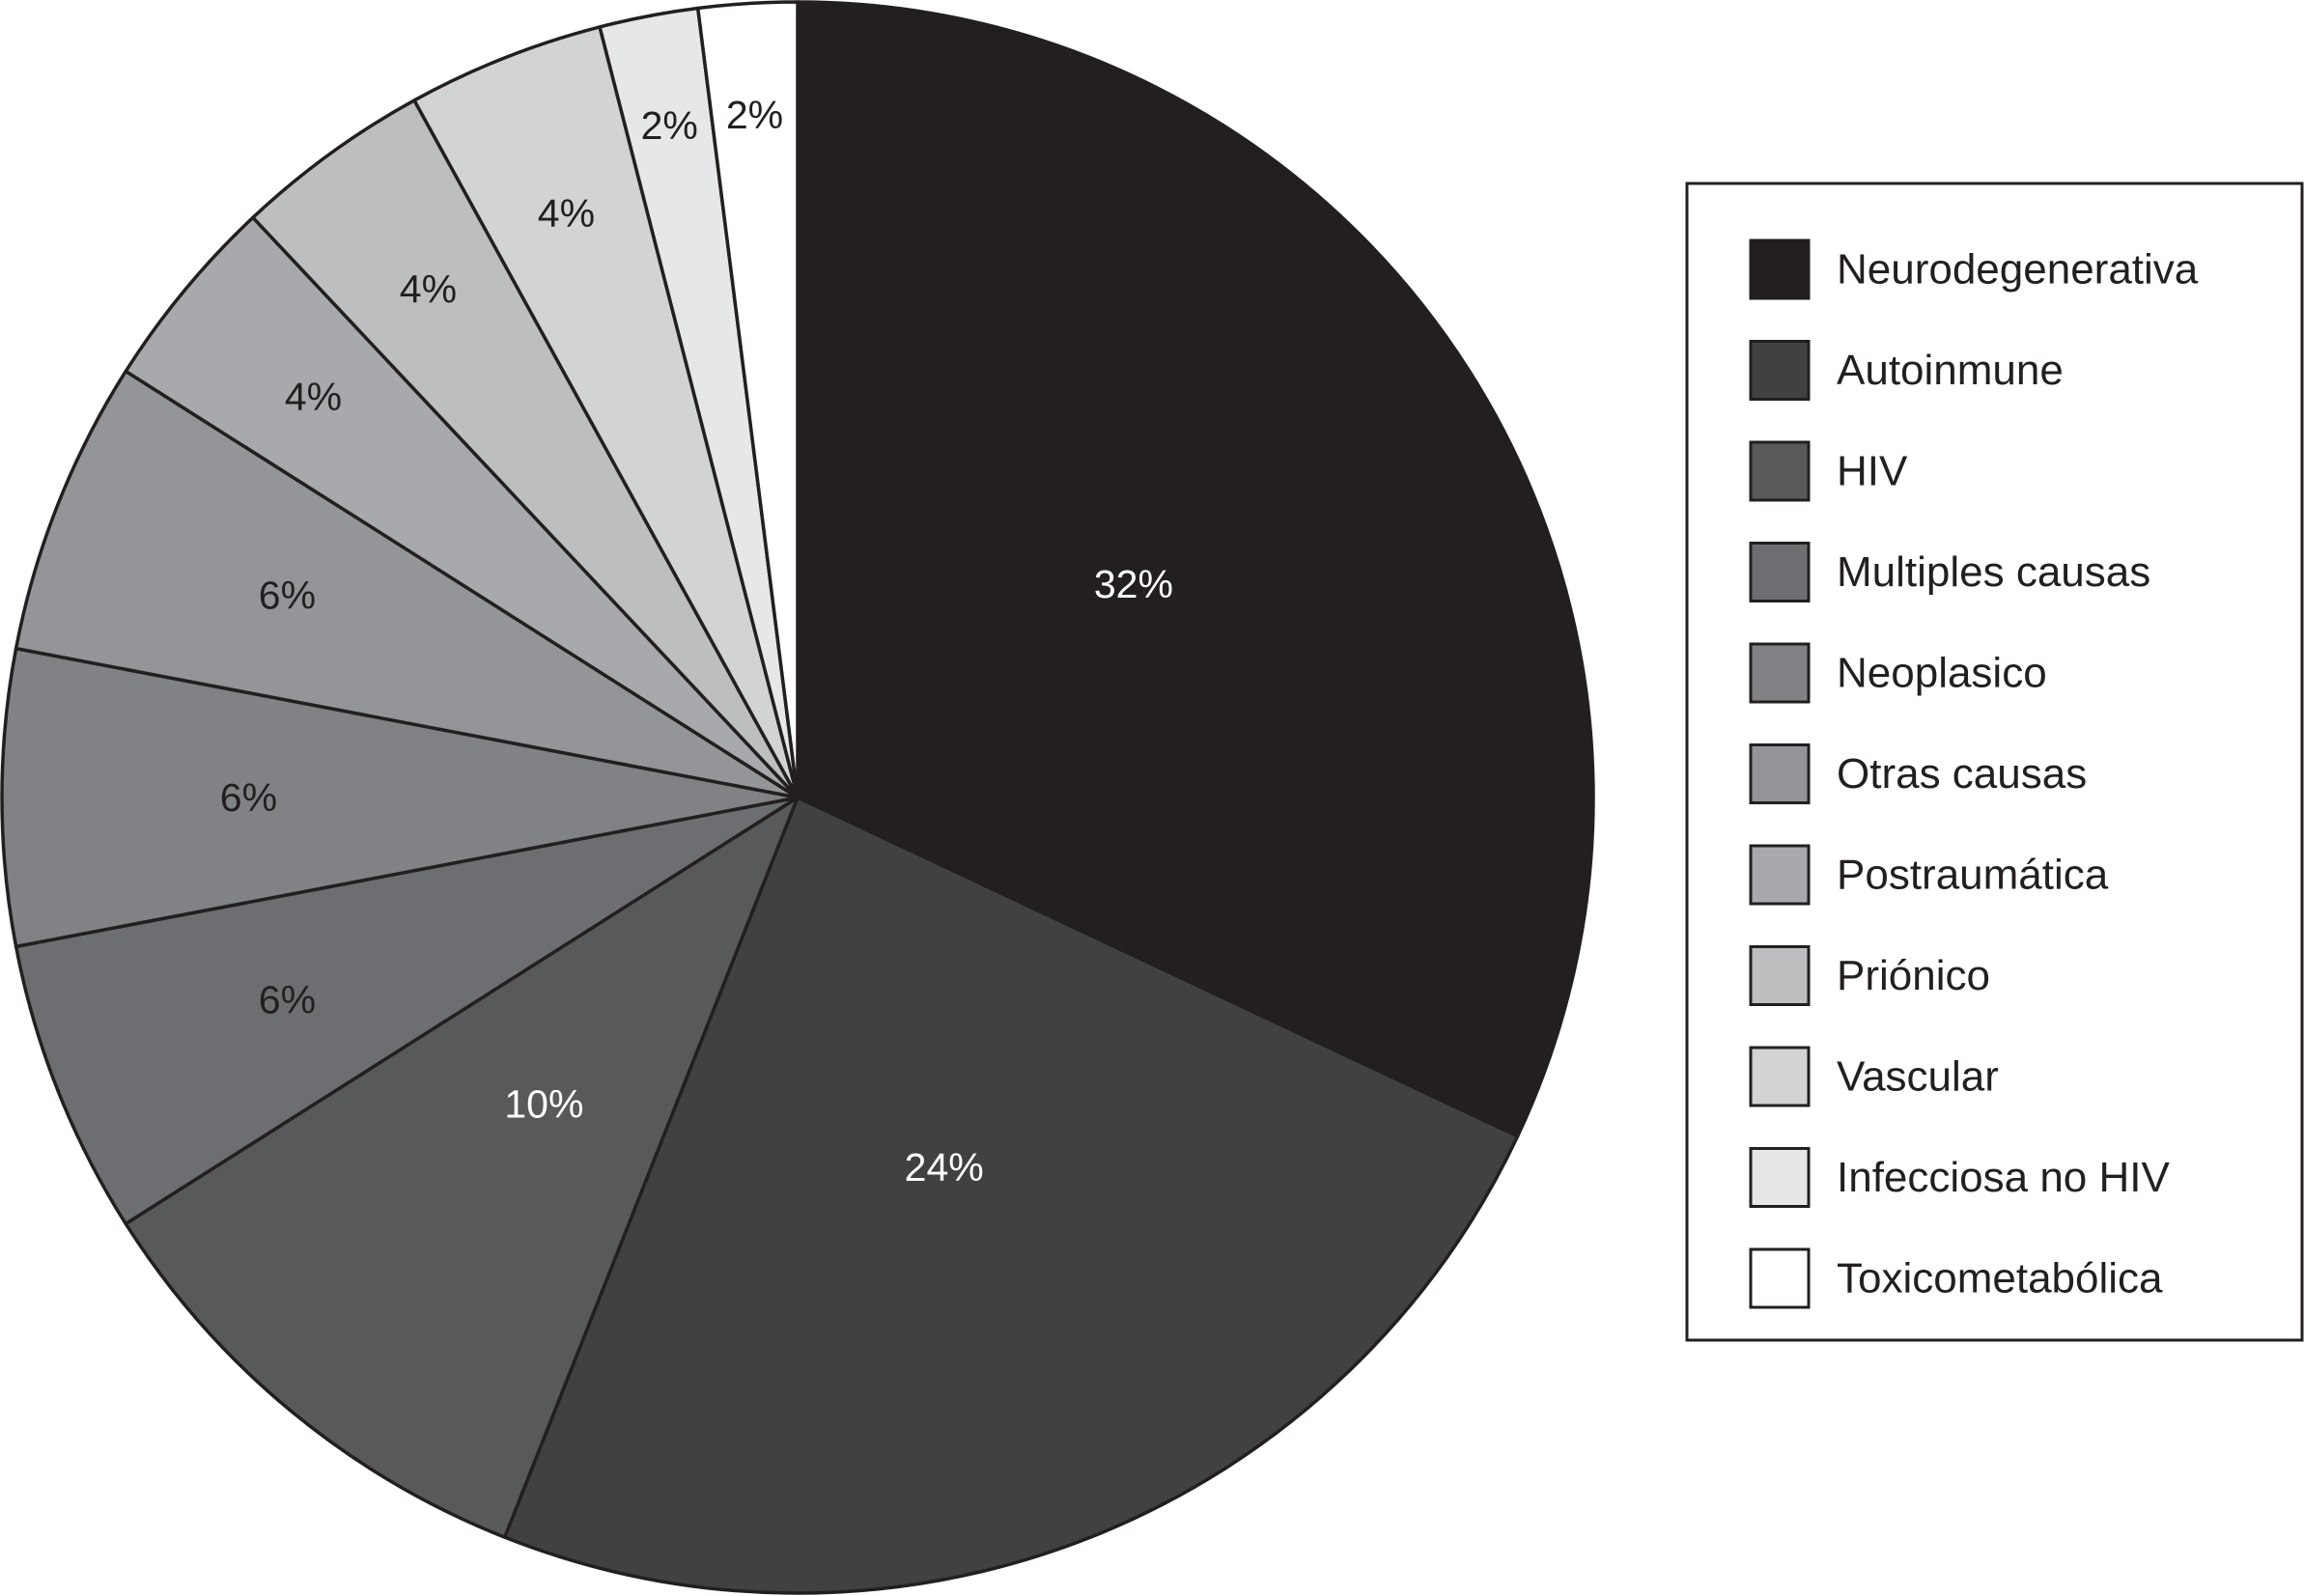 This screenshot has width=2304, height=1596. Describe the element at coordinates (313, 397) in the screenshot. I see `pie-label-postraumatica: 4%` at that location.